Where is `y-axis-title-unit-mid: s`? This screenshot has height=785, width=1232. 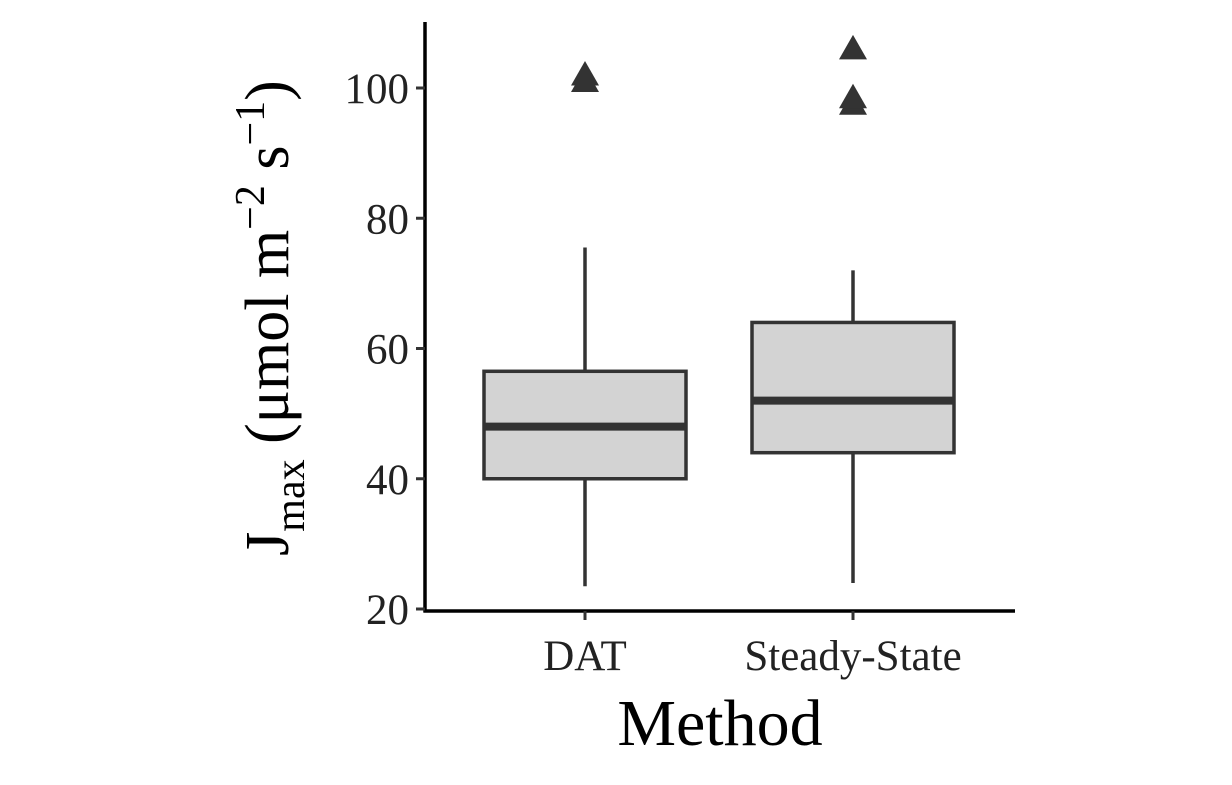
y-axis-title-unit-mid: s is located at coordinates (268, 165).